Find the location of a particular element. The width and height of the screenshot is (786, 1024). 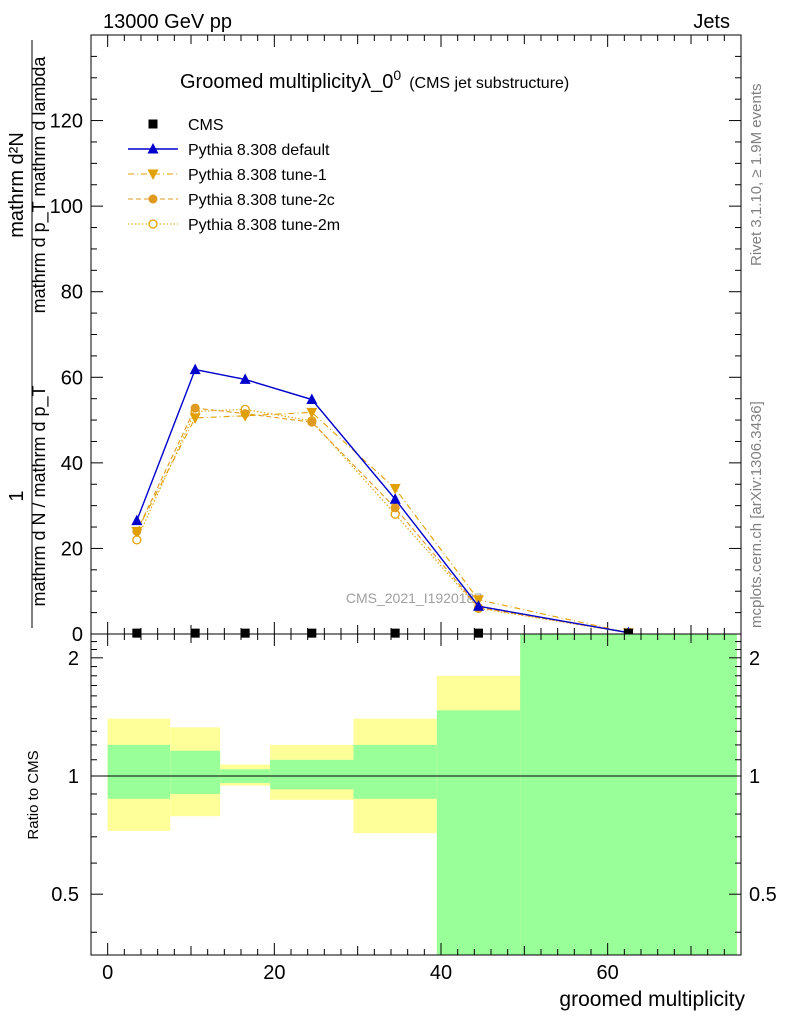

top-y-tick-label: 40 is located at coordinates (72, 464).